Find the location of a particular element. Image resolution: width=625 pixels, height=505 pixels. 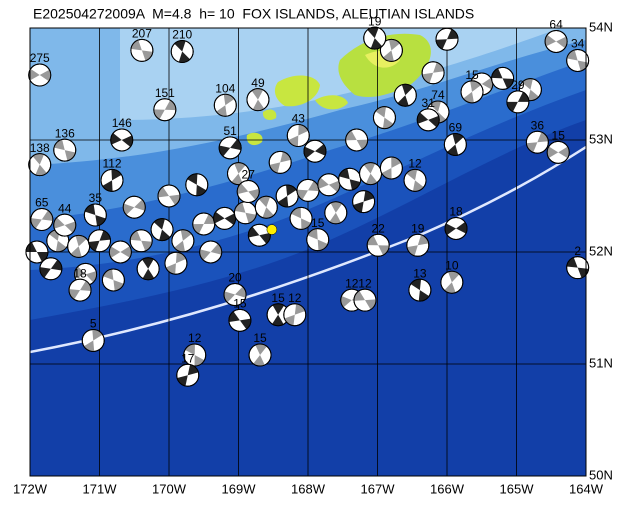

lon-label: 165W is located at coordinates (517, 488).